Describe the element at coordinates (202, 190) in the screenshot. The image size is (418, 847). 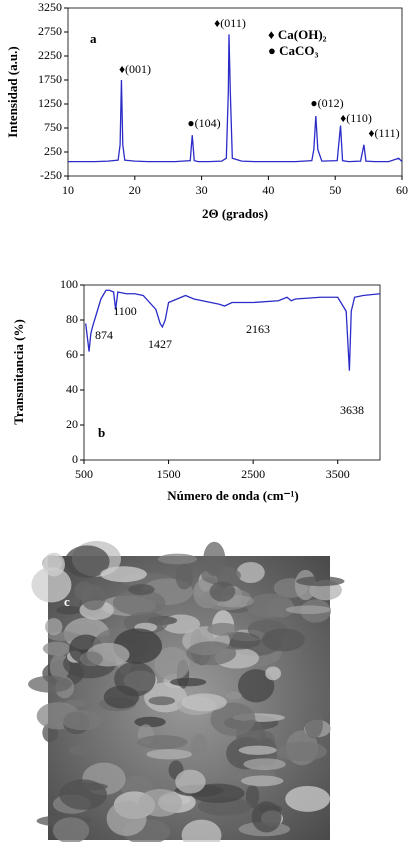
I see `x-tick-label: 30` at that location.